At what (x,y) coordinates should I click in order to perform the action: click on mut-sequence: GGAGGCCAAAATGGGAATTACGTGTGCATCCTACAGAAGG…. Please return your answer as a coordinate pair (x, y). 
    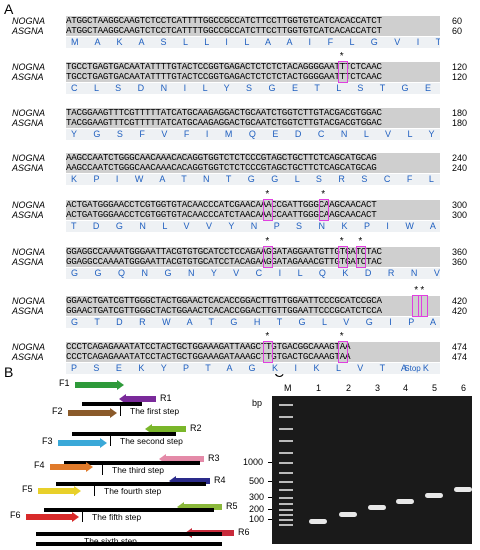
    Looking at the image, I should click on (253, 262).